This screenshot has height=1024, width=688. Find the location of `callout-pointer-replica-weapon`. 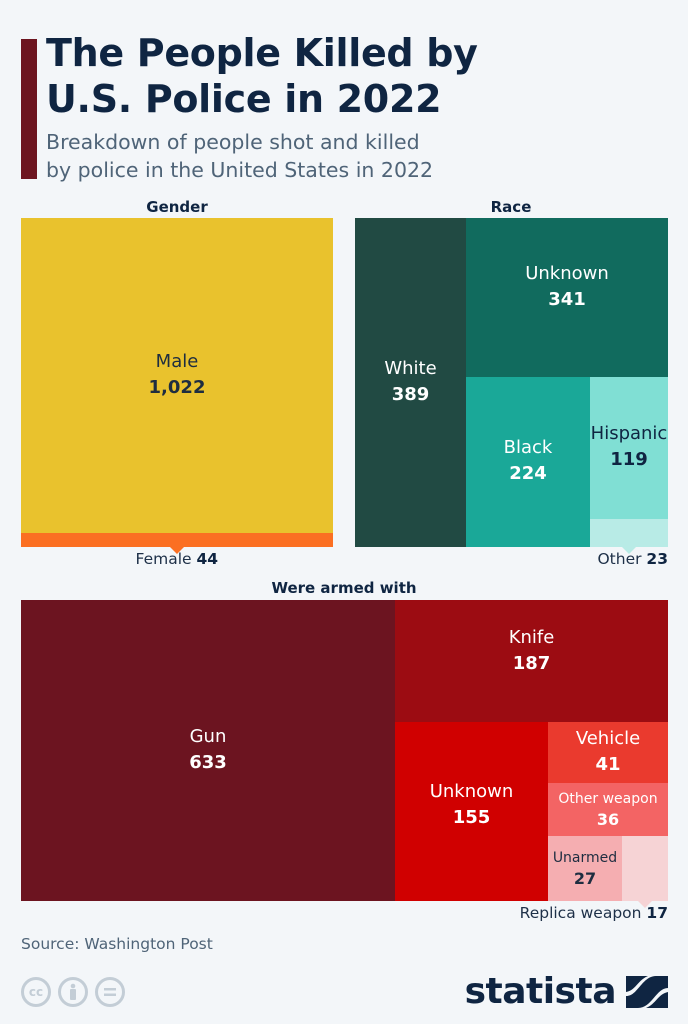

callout-pointer-replica-weapon is located at coordinates (645, 904).